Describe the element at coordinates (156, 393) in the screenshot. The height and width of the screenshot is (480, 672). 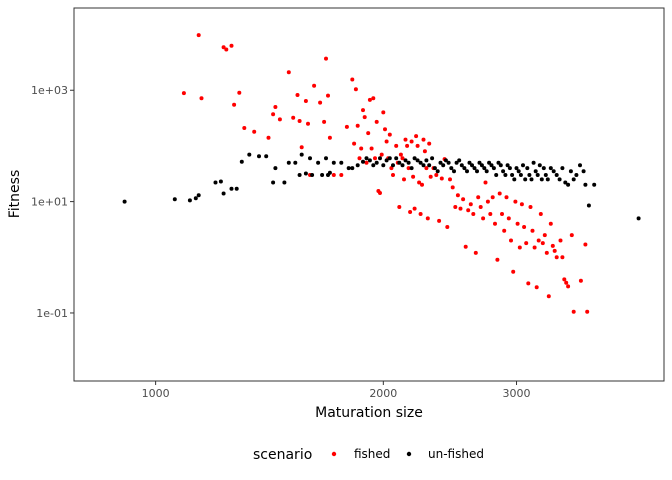
I see `x-tick-label: 1000` at that location.